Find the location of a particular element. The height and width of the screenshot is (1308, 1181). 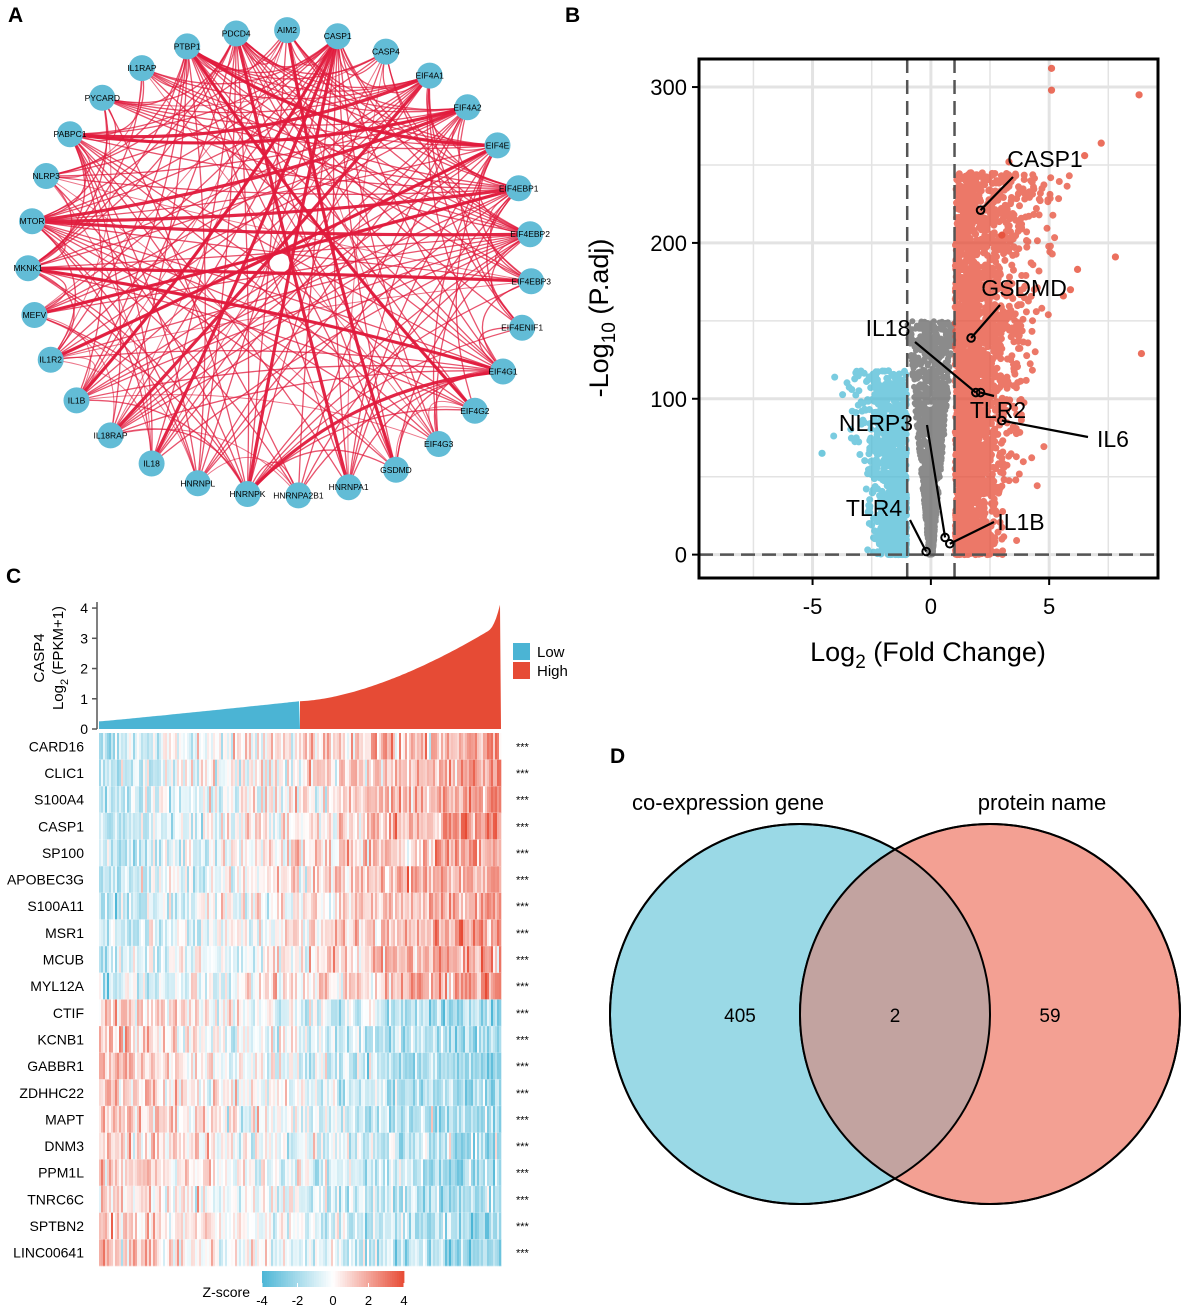

colorbar-segment is located at coordinates (308, 1279).